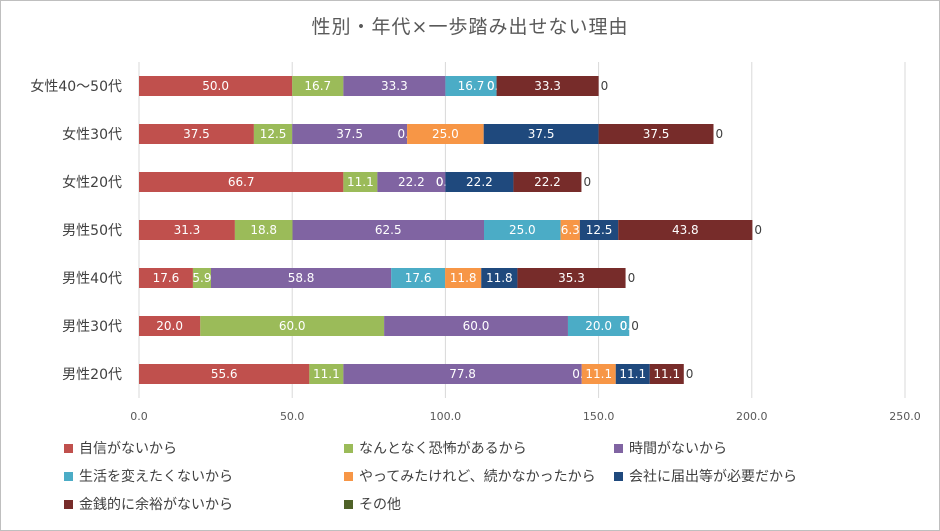  I want to click on x-tick-label: 150.0, so click(599, 416).